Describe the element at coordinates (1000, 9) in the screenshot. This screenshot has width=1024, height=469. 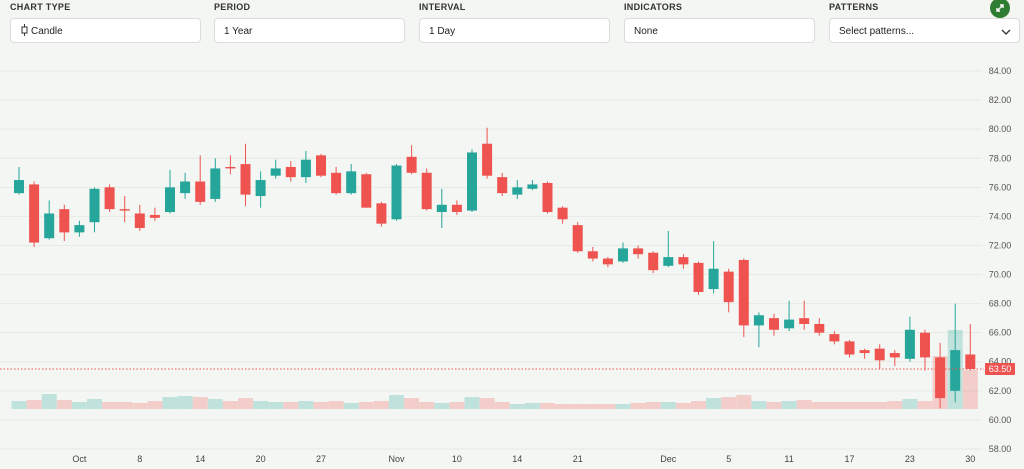
I see `expand-button` at that location.